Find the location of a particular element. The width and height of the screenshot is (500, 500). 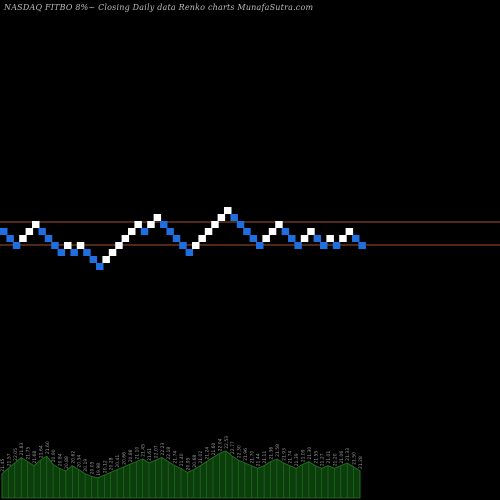

volume-price-label: 21.09 is located at coordinates (304, 455).